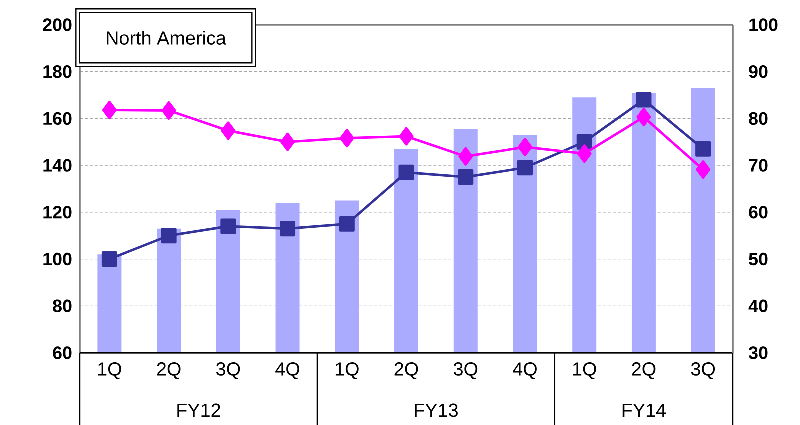 The height and width of the screenshot is (425, 800). Describe the element at coordinates (764, 25) in the screenshot. I see `y2-tick-label: 100` at that location.